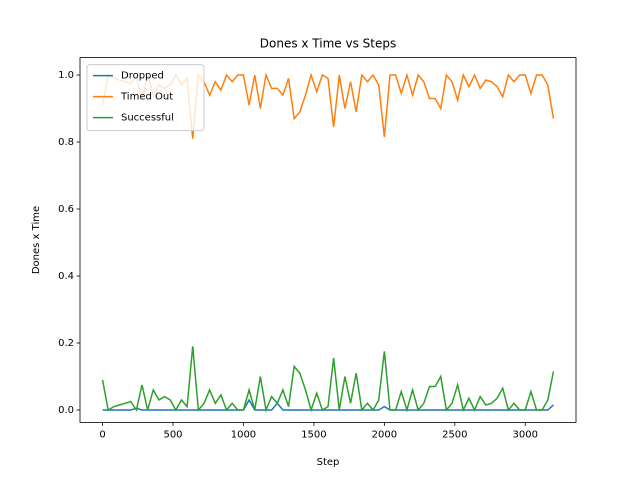  What do you see at coordinates (328, 44) in the screenshot?
I see `chart-title: Dones x Time vs Steps` at bounding box center [328, 44].